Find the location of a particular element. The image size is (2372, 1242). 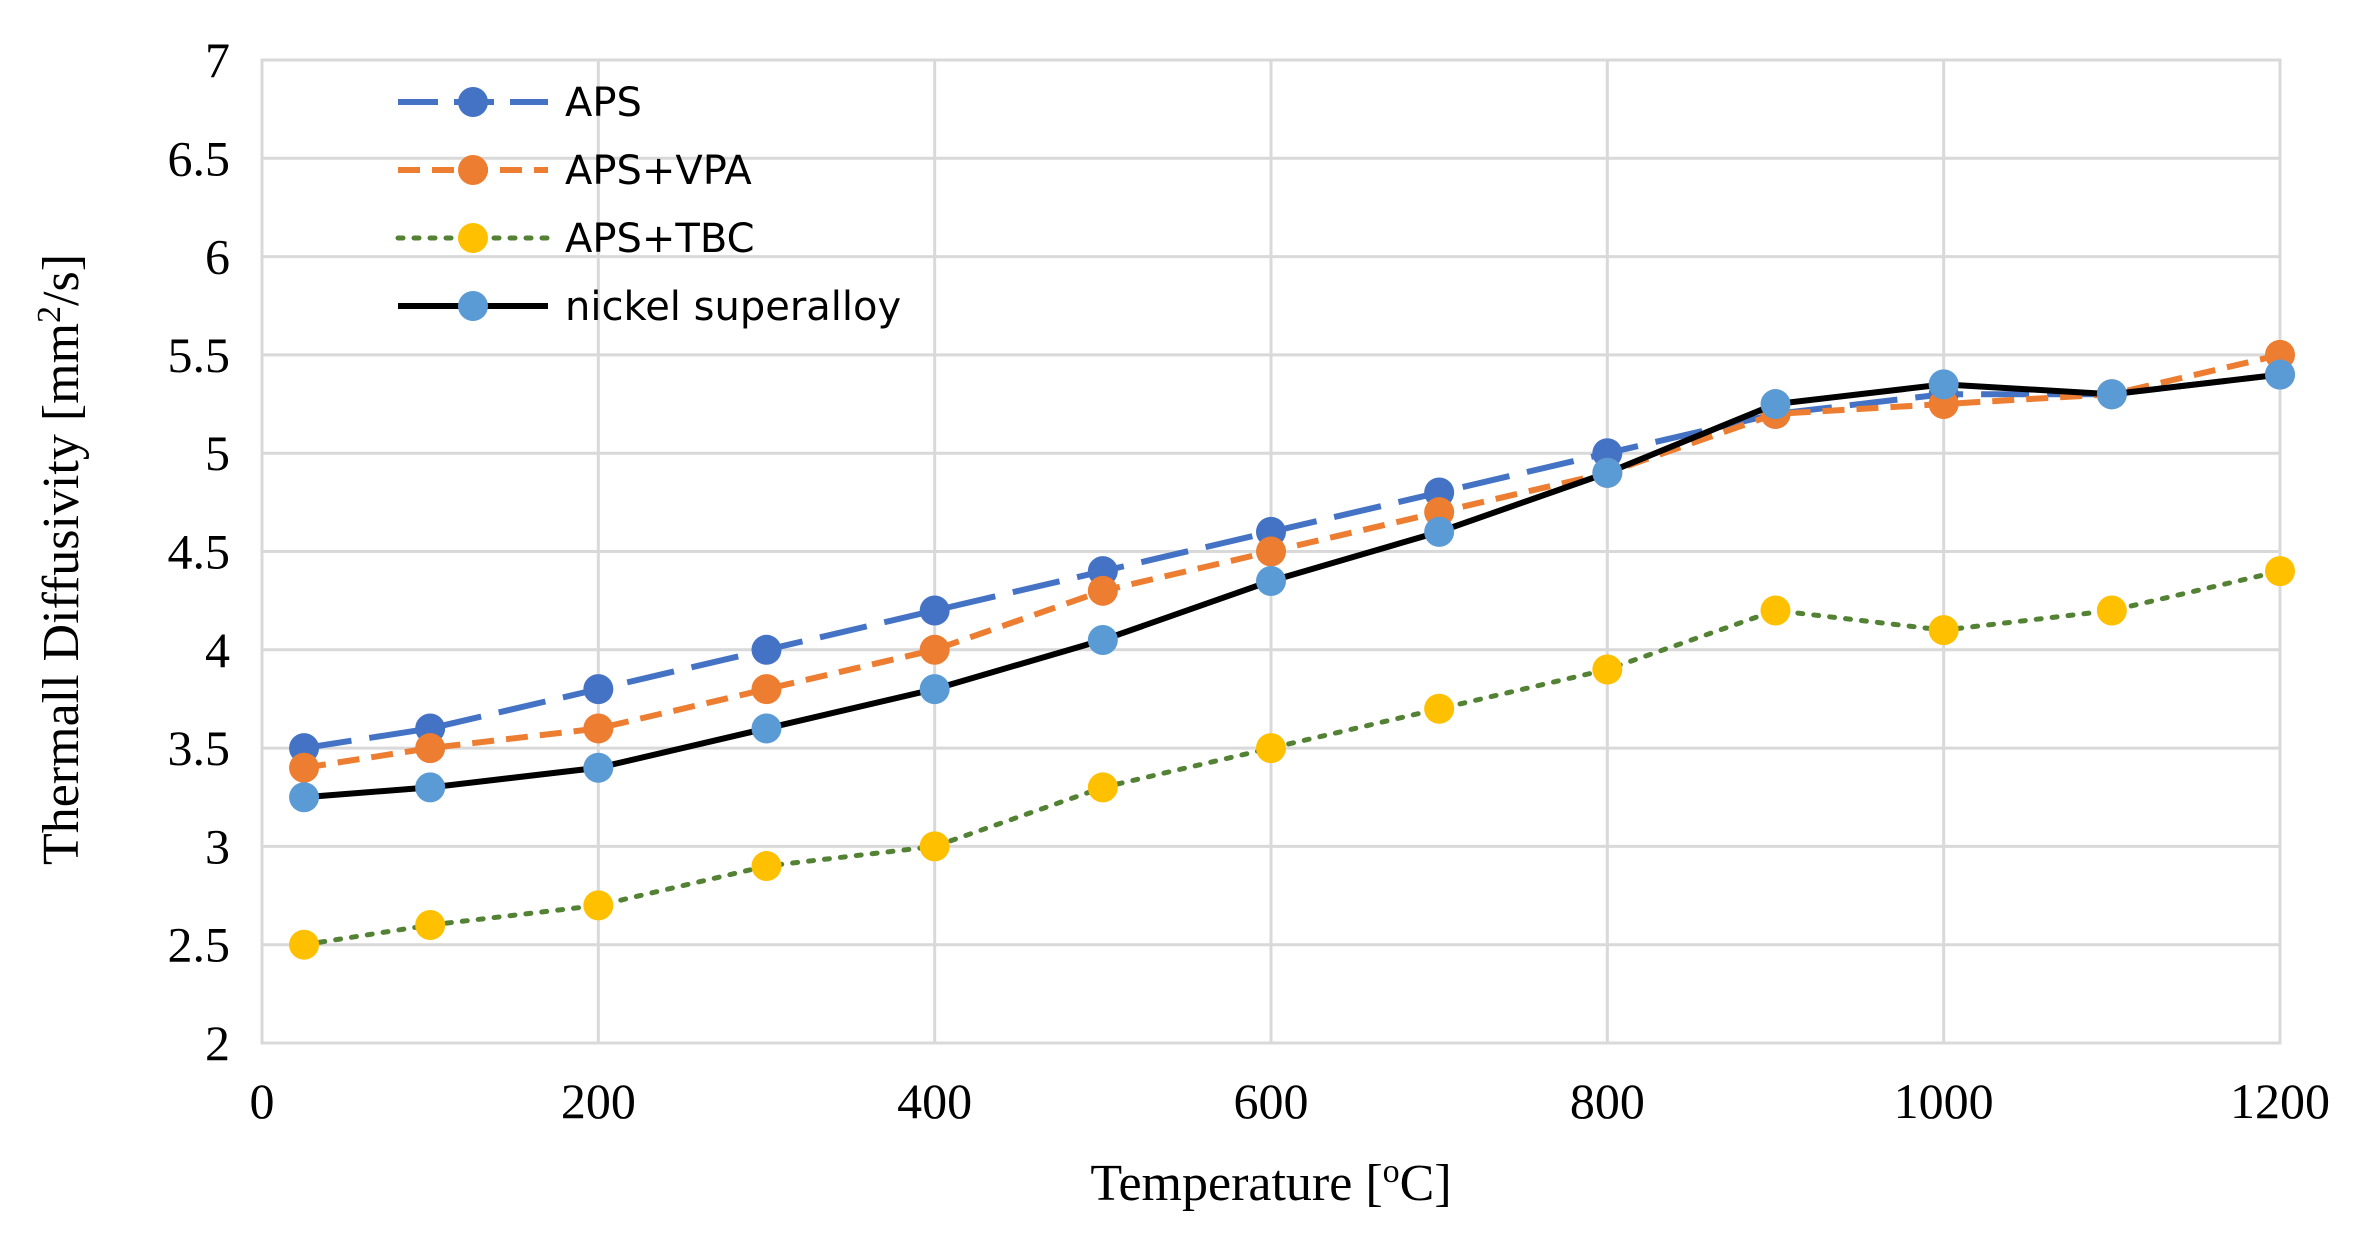

y-tick-label: 6.5 is located at coordinates (199, 158).